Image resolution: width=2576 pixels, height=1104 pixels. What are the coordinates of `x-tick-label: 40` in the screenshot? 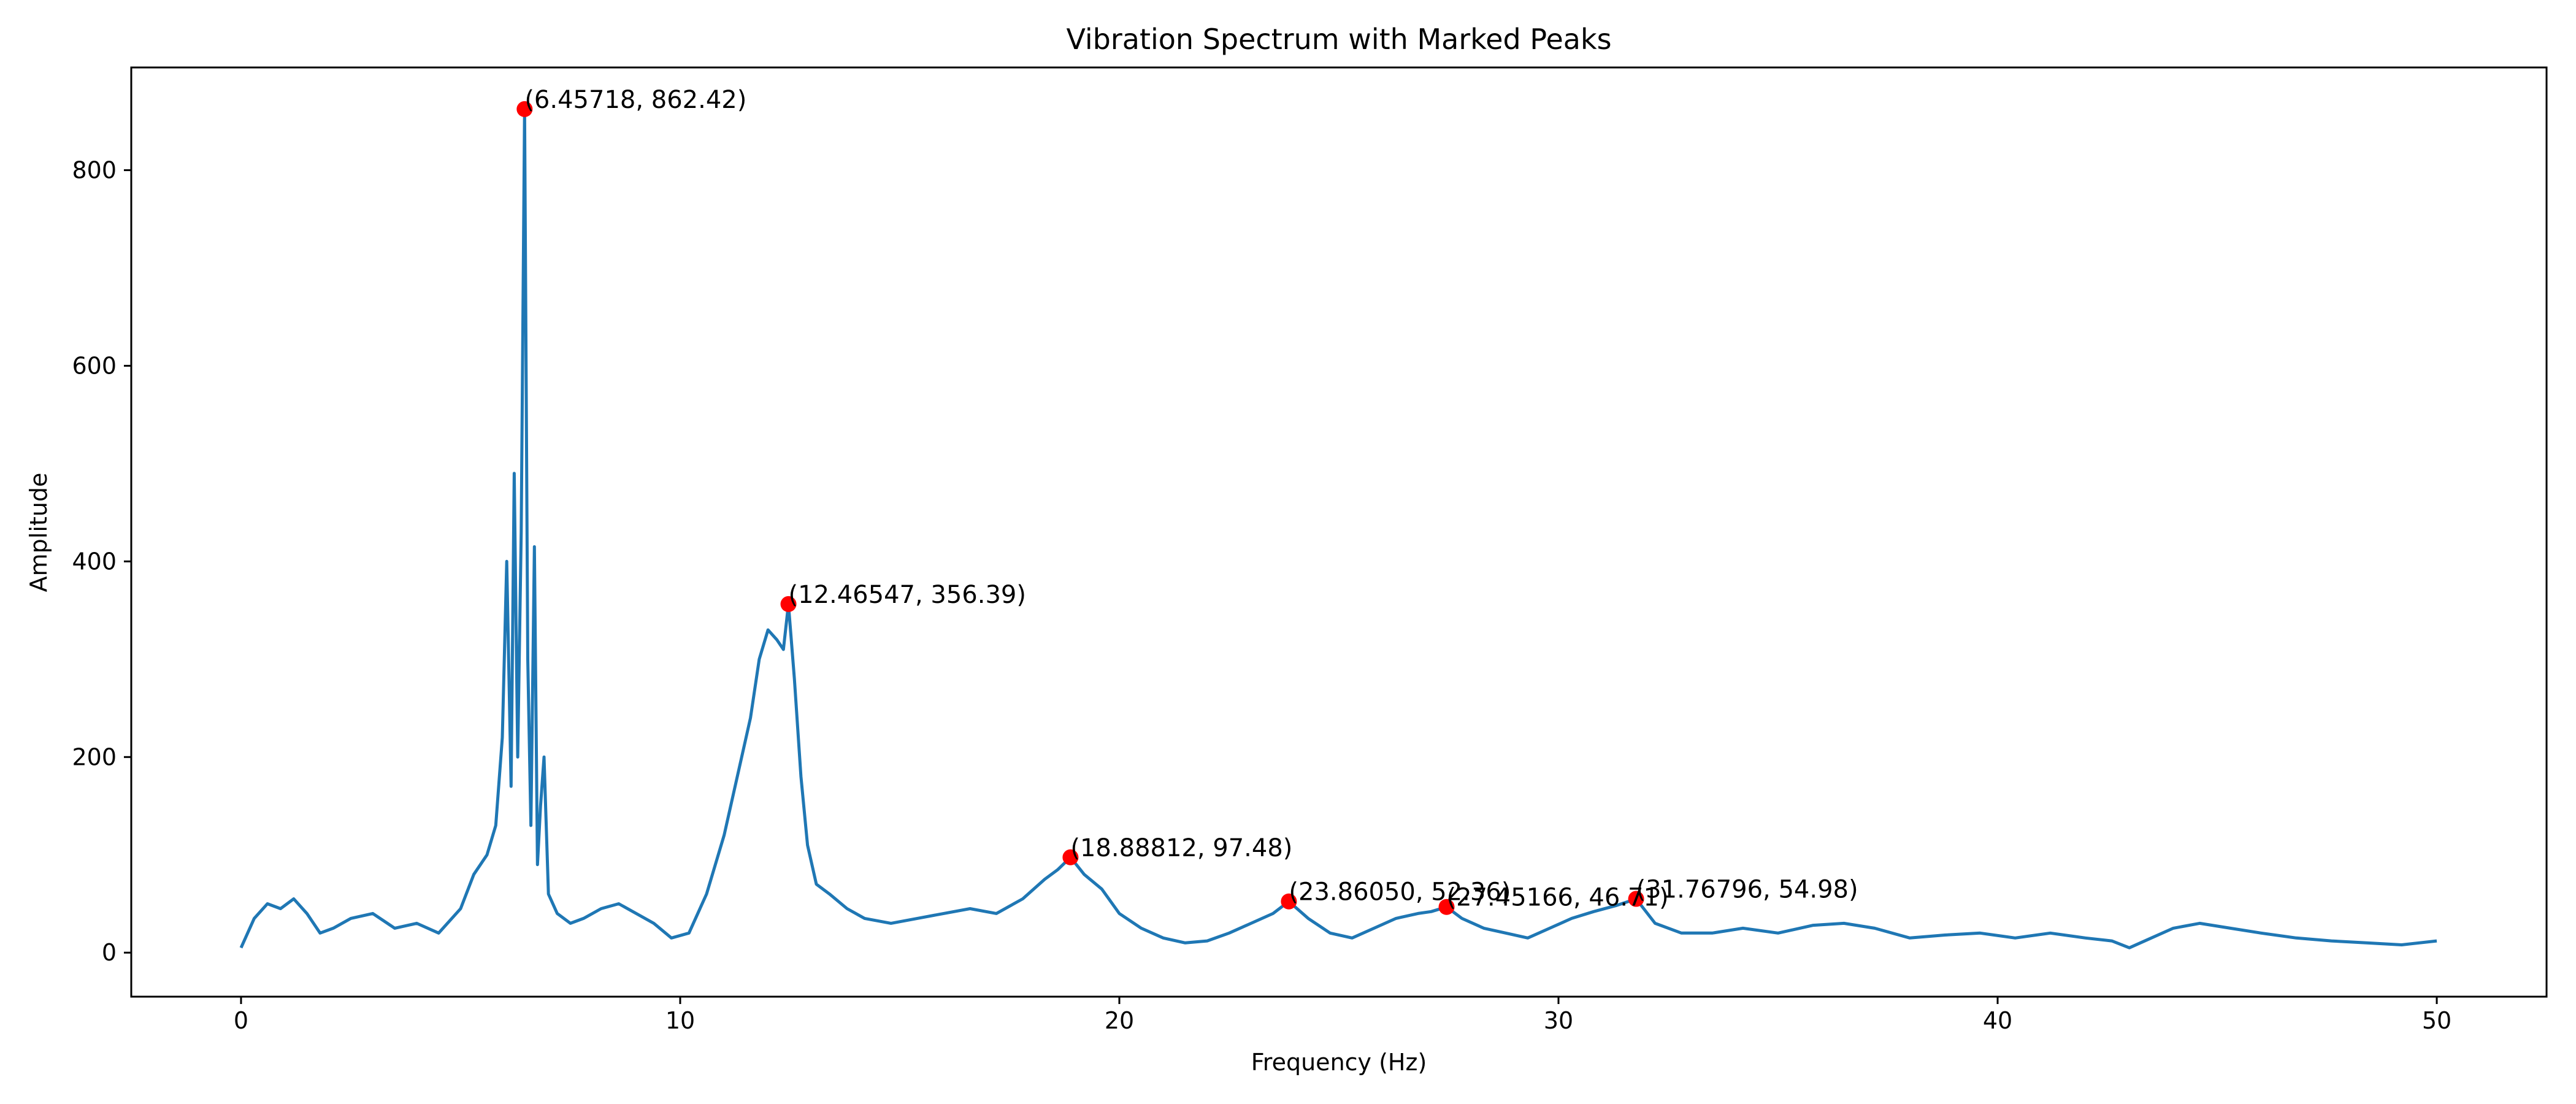 It's located at (1997, 1020).